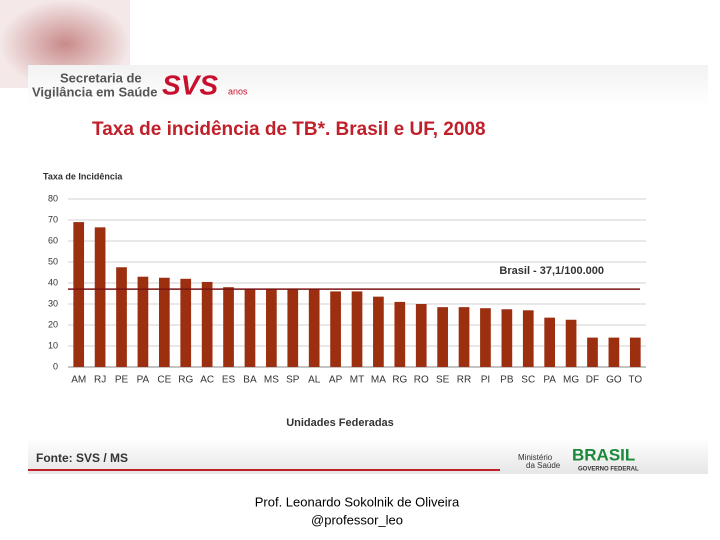 This screenshot has width=720, height=540. I want to click on y-tick-label: 0, so click(55, 366).